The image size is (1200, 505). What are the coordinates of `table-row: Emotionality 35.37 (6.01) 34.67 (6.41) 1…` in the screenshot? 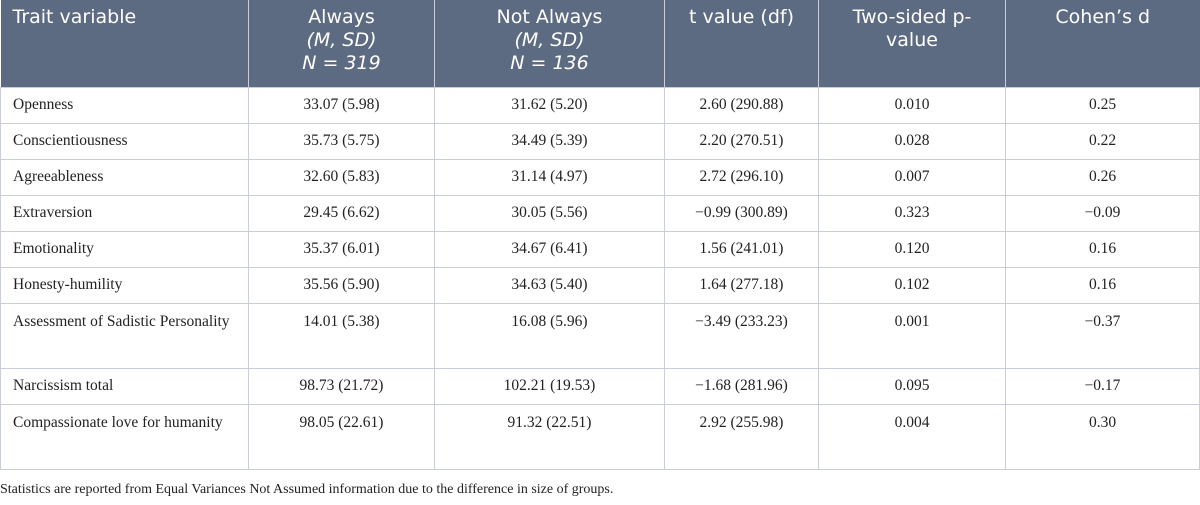 It's located at (600, 249).